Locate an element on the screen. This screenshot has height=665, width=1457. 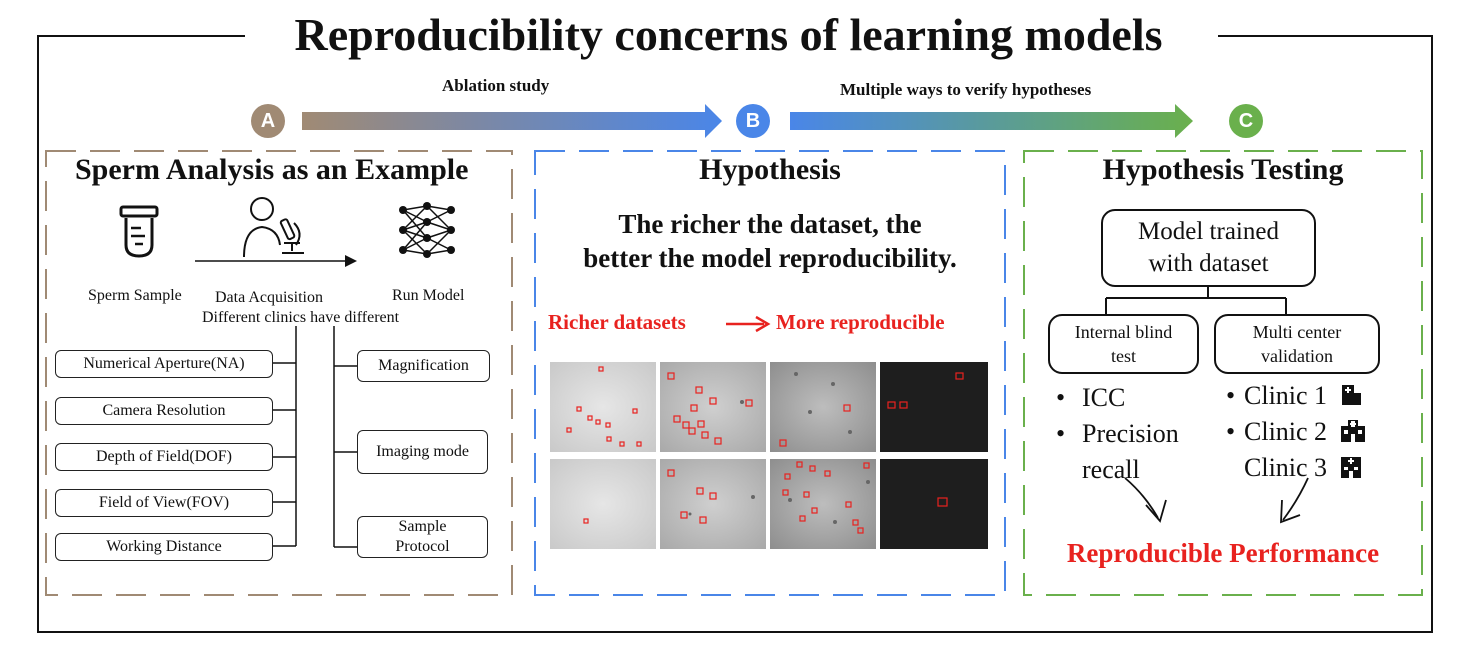
internal-metrics-list: • ICC • Precision recall is located at coordinates (1117, 434).